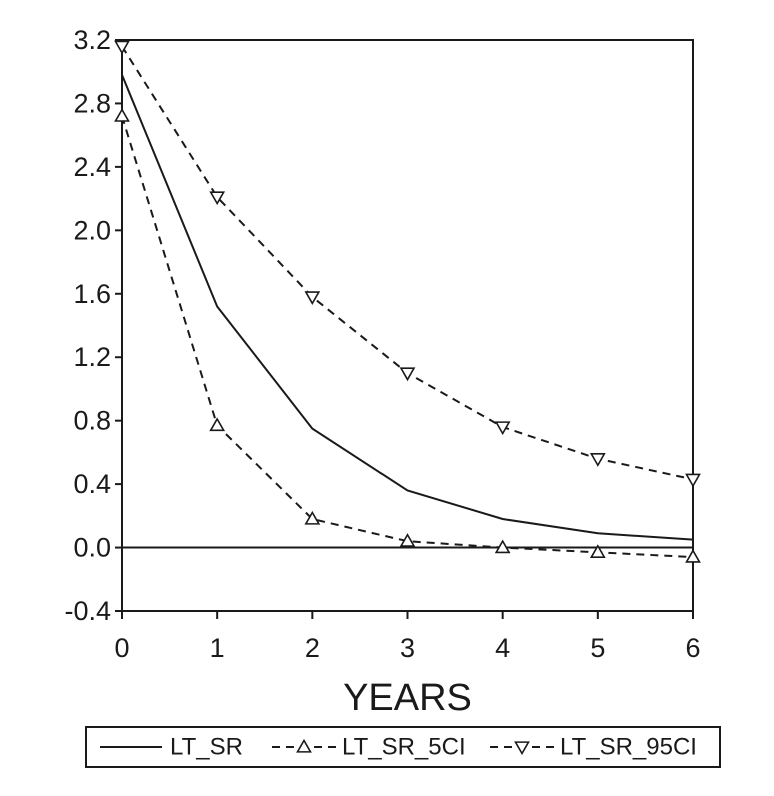  Describe the element at coordinates (92, 167) in the screenshot. I see `y-tick-label: 2.4` at that location.